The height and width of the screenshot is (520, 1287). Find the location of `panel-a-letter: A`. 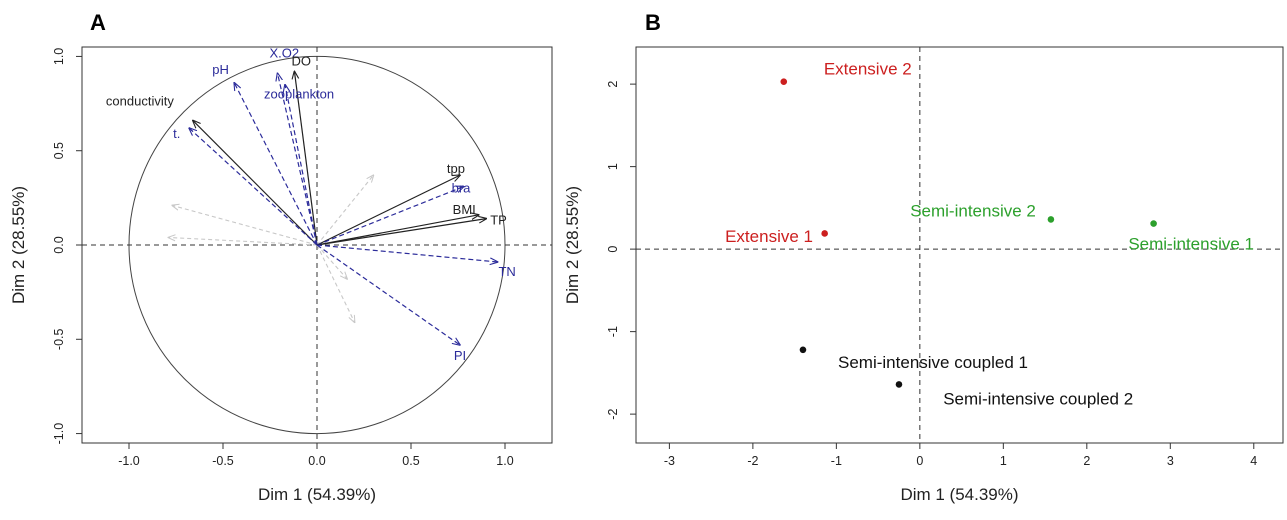

panel-a-letter: A is located at coordinates (98, 22).